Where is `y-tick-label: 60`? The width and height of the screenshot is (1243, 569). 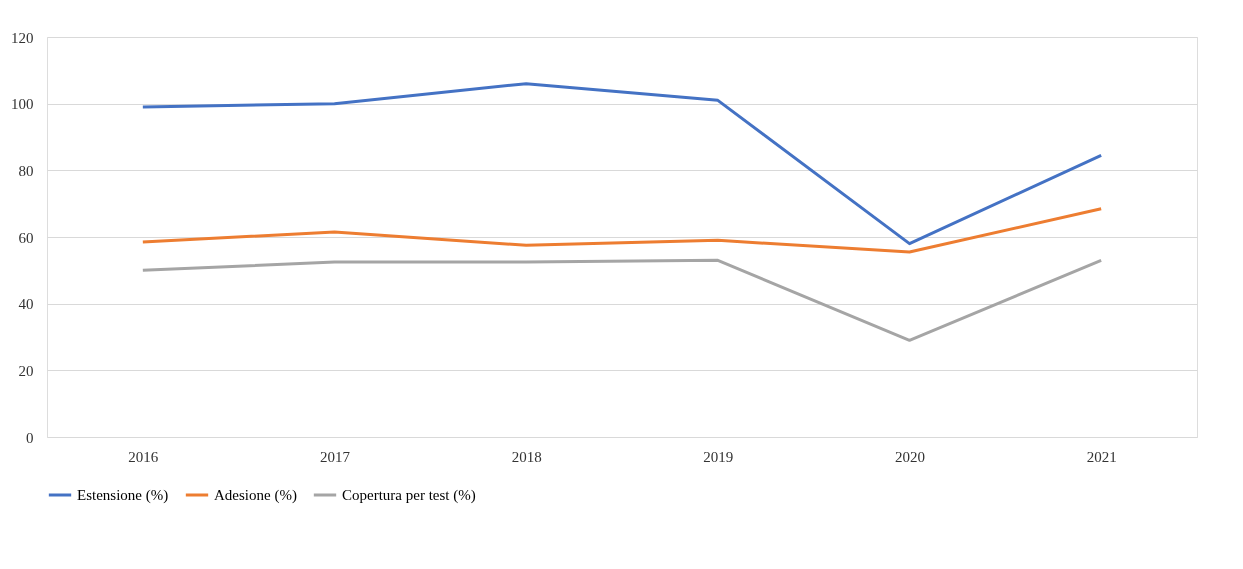 y-tick-label: 60 is located at coordinates (26, 237).